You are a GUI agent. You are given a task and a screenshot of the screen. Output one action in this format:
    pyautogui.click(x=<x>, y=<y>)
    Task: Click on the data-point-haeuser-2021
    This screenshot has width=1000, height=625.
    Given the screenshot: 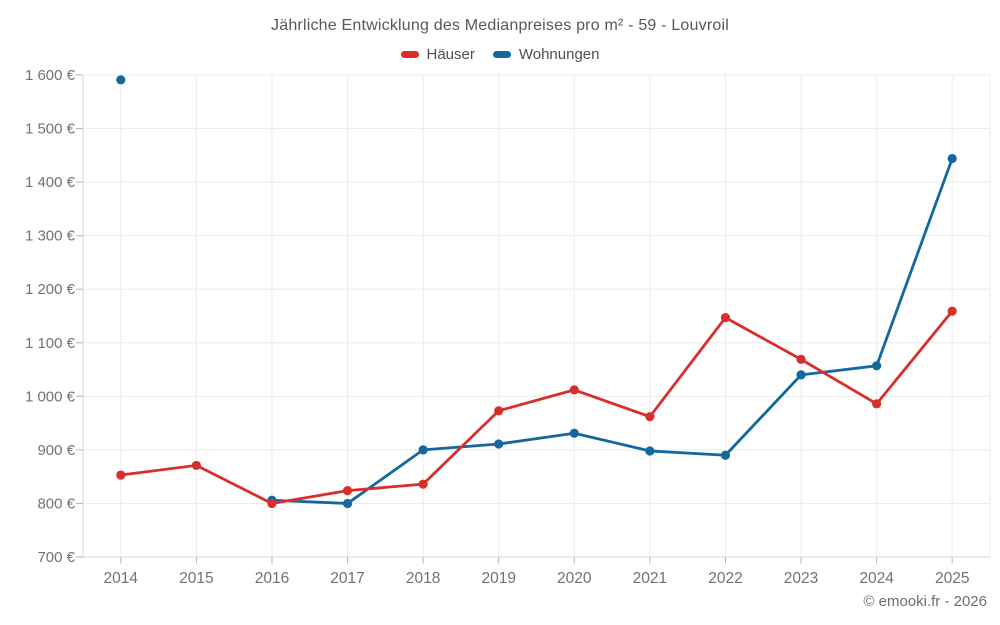 What is the action you would take?
    pyautogui.click(x=650, y=417)
    